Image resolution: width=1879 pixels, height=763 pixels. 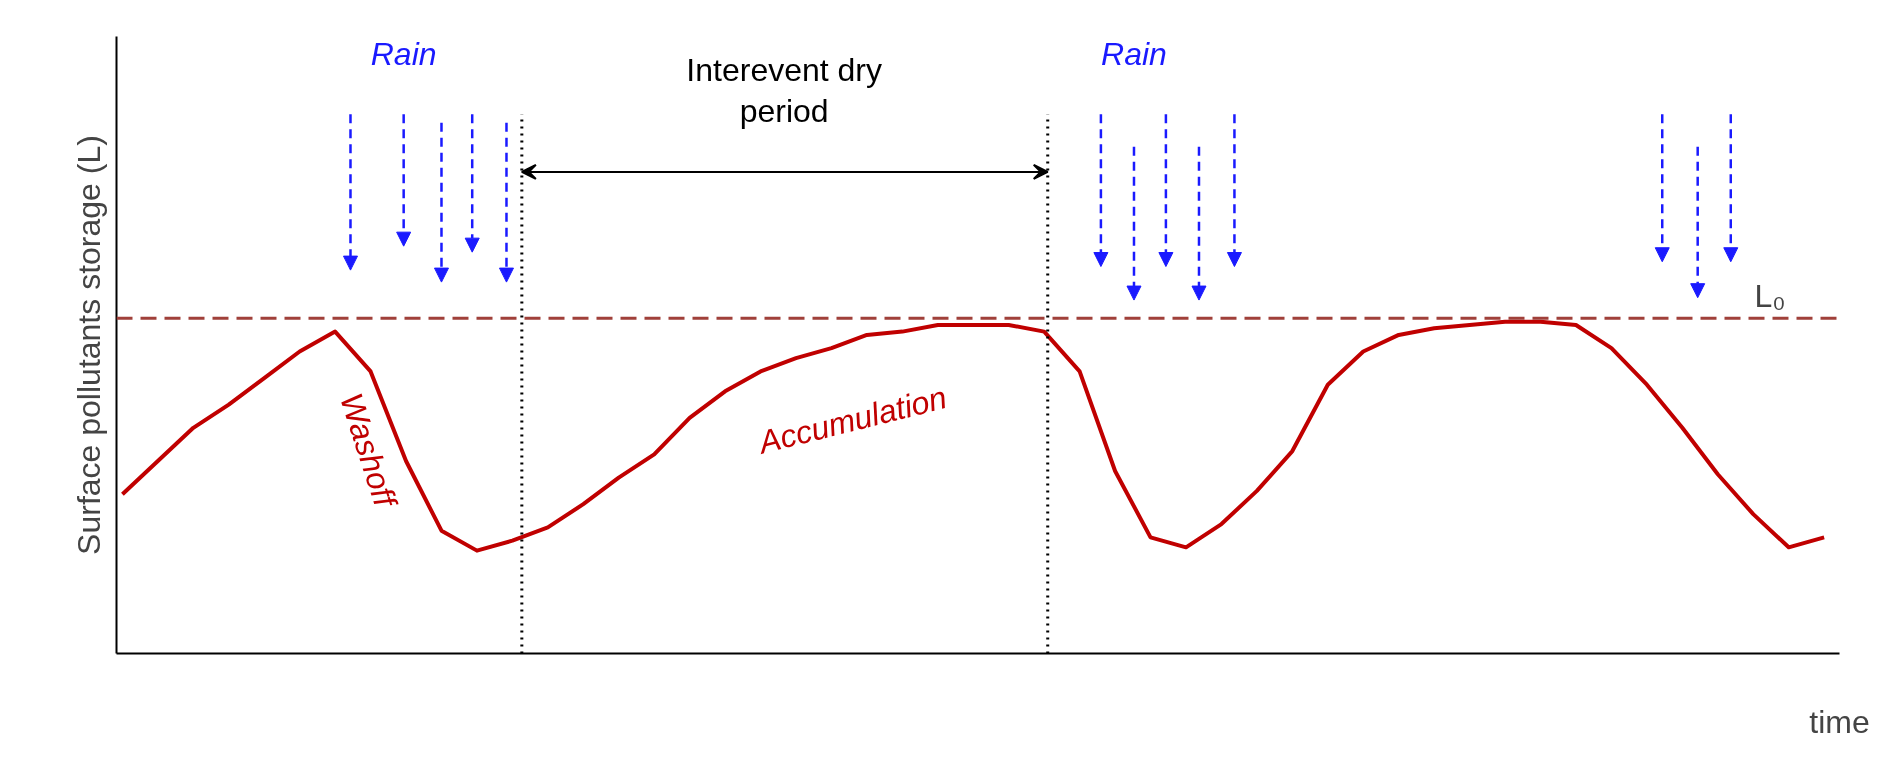 I want to click on text: Interevent dry period, so click(x=784, y=90).